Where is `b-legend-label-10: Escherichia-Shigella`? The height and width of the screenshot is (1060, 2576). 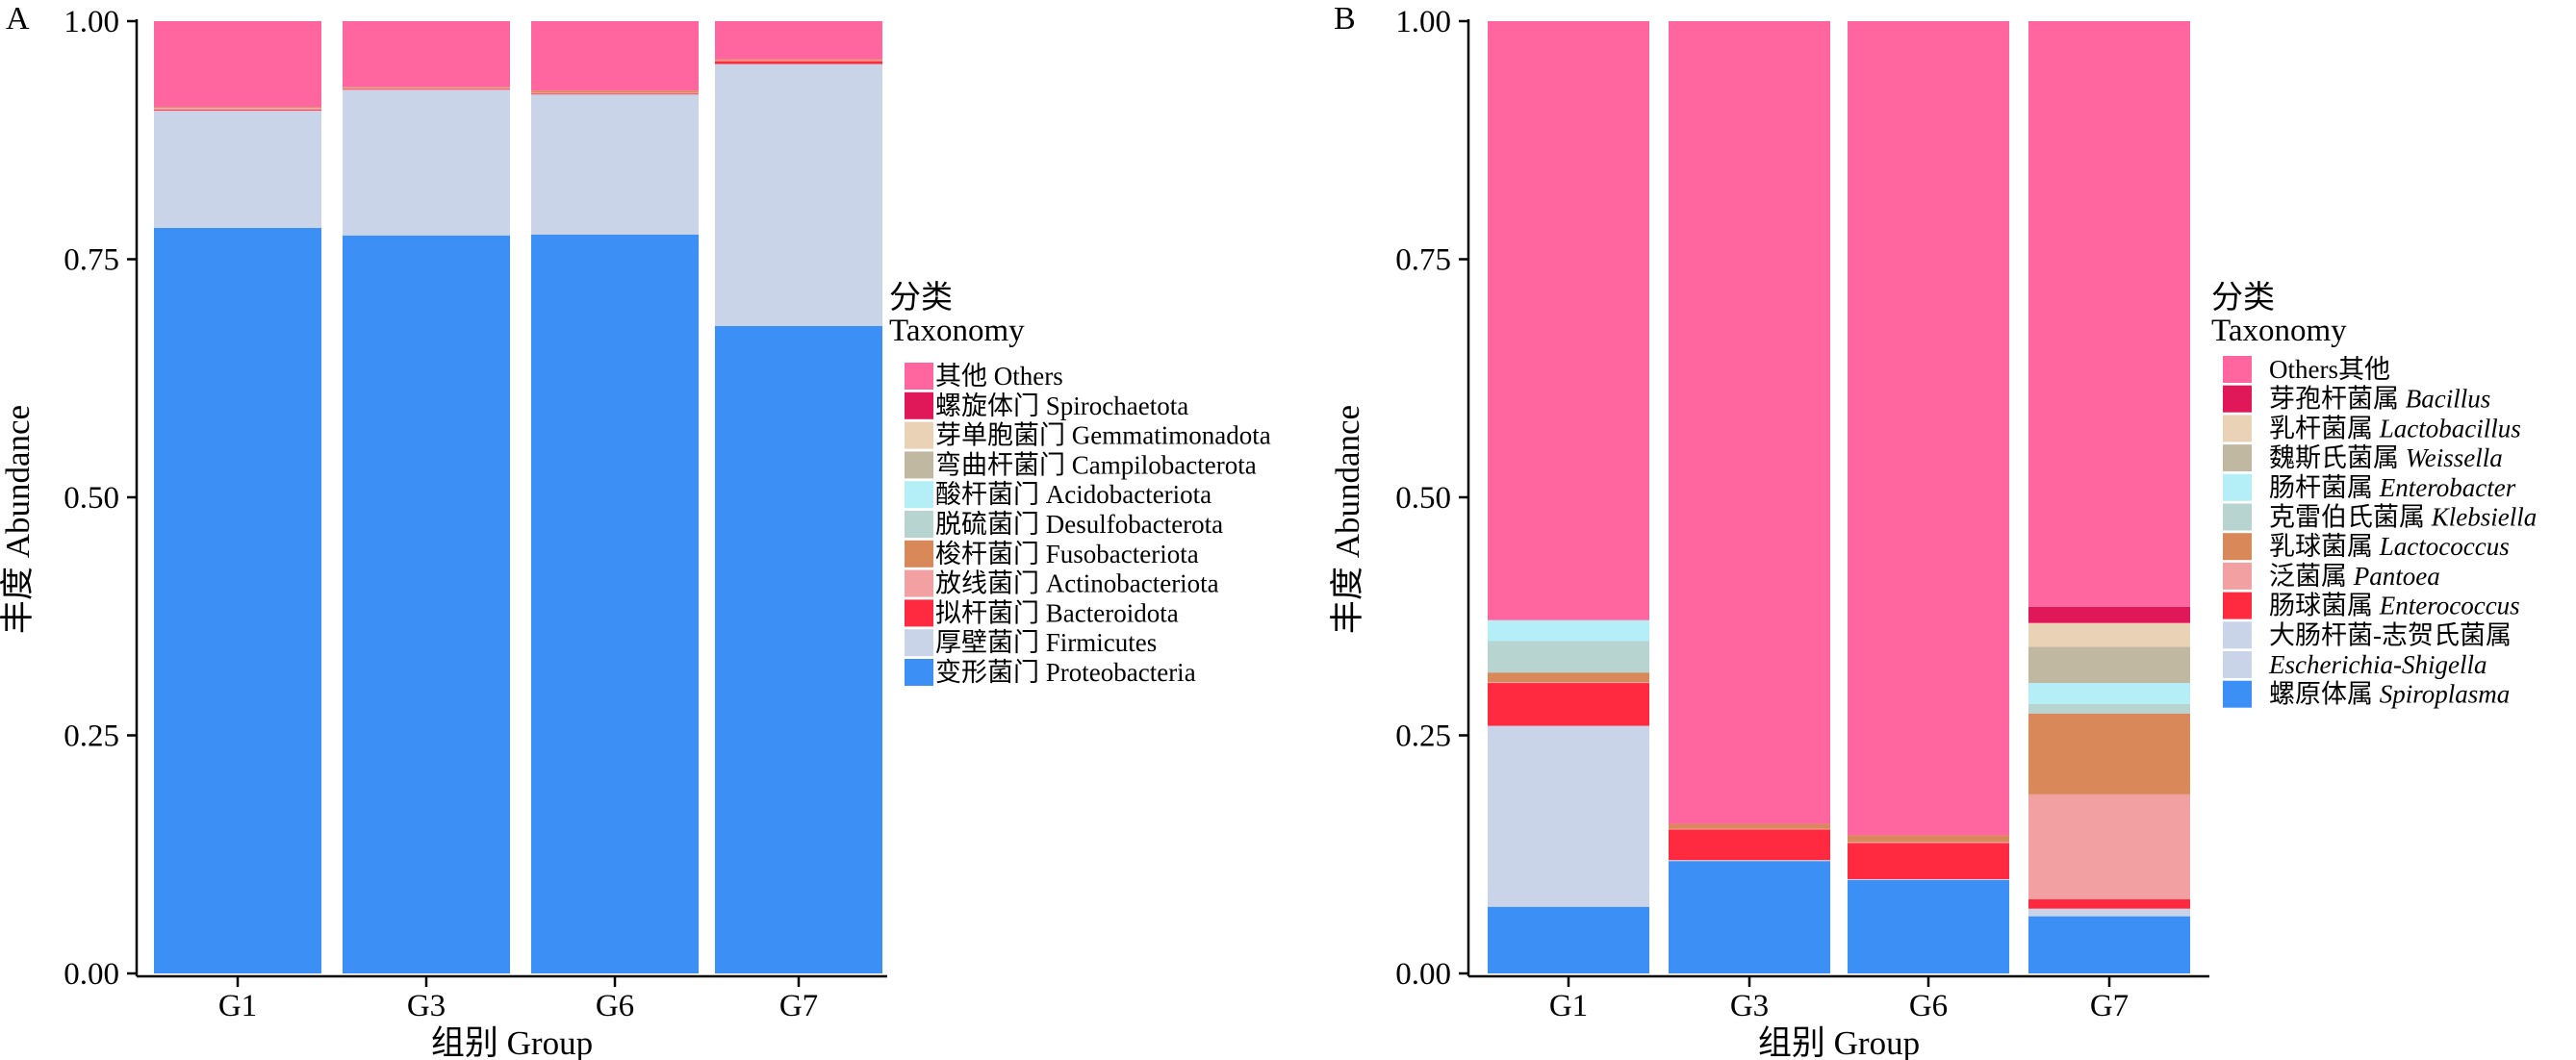
b-legend-label-10: Escherichia-Shigella is located at coordinates (2377, 665).